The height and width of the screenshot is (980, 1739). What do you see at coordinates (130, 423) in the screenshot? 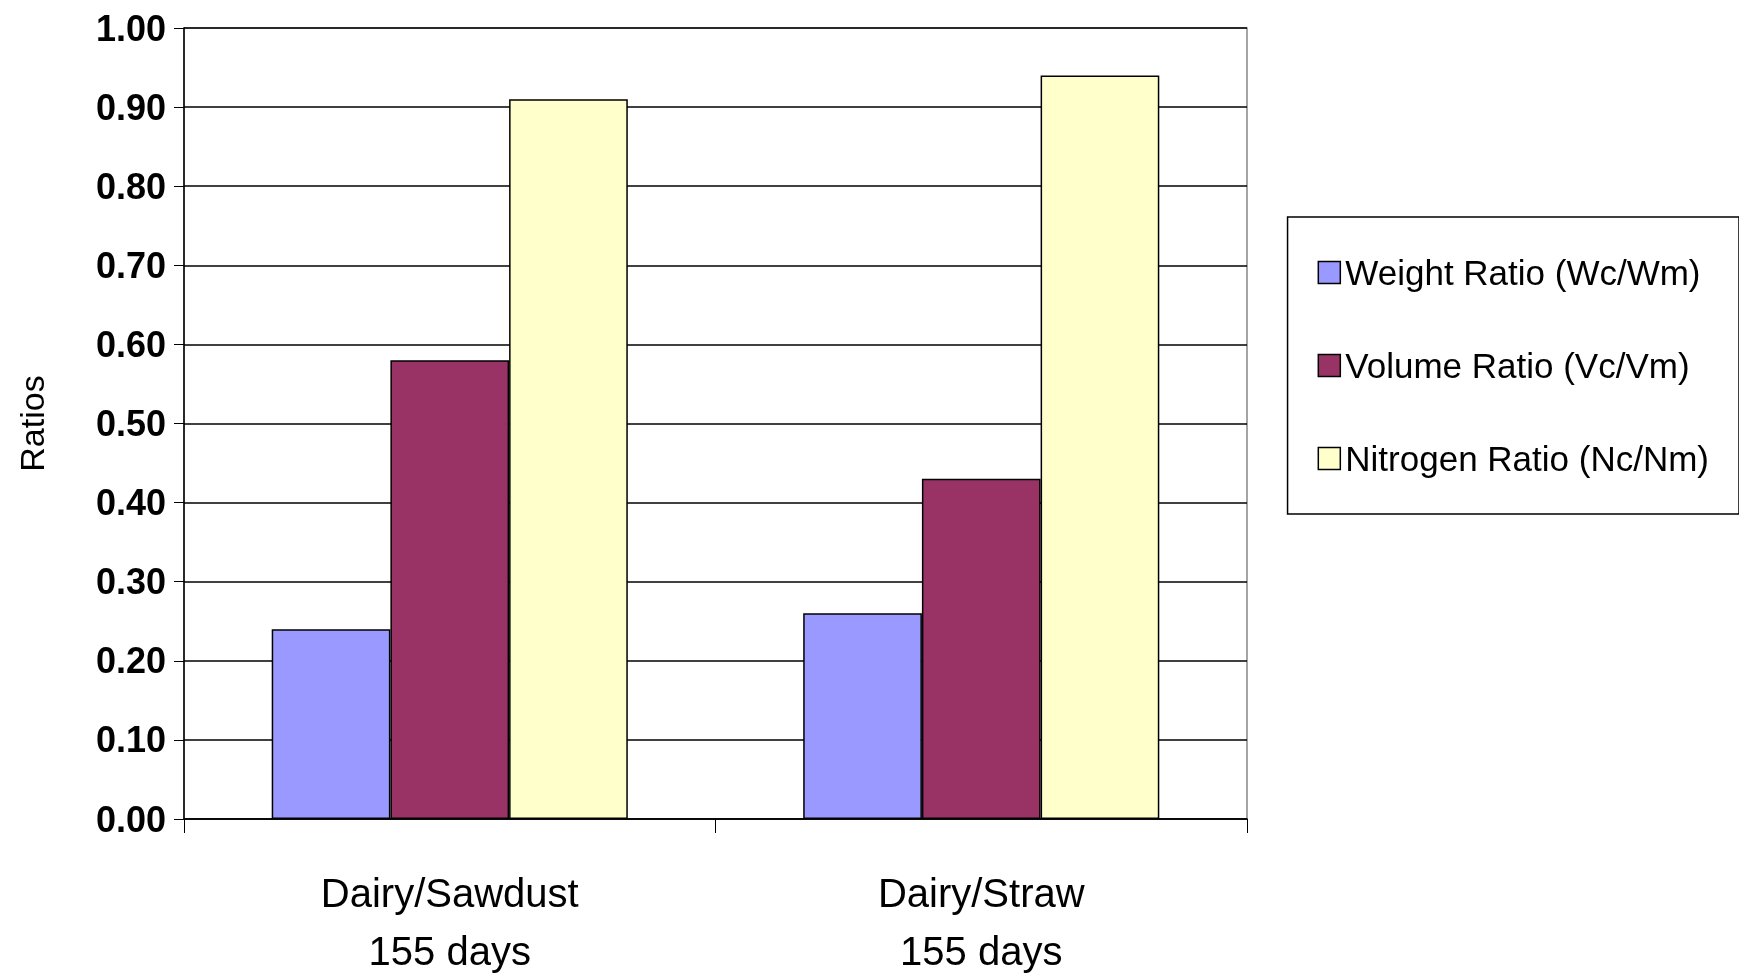
I see `y-tick-label: 0.50` at bounding box center [130, 423].